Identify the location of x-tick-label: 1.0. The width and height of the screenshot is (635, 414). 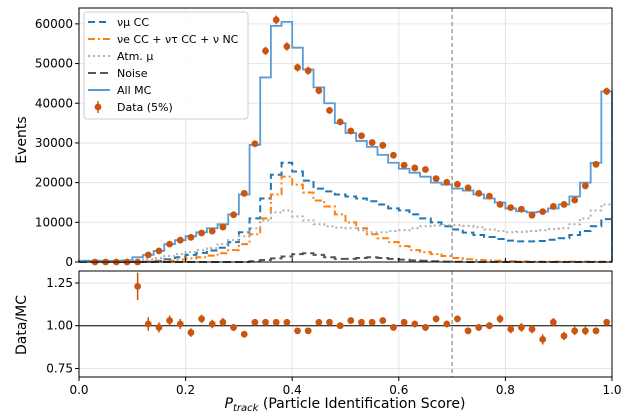
(611, 390).